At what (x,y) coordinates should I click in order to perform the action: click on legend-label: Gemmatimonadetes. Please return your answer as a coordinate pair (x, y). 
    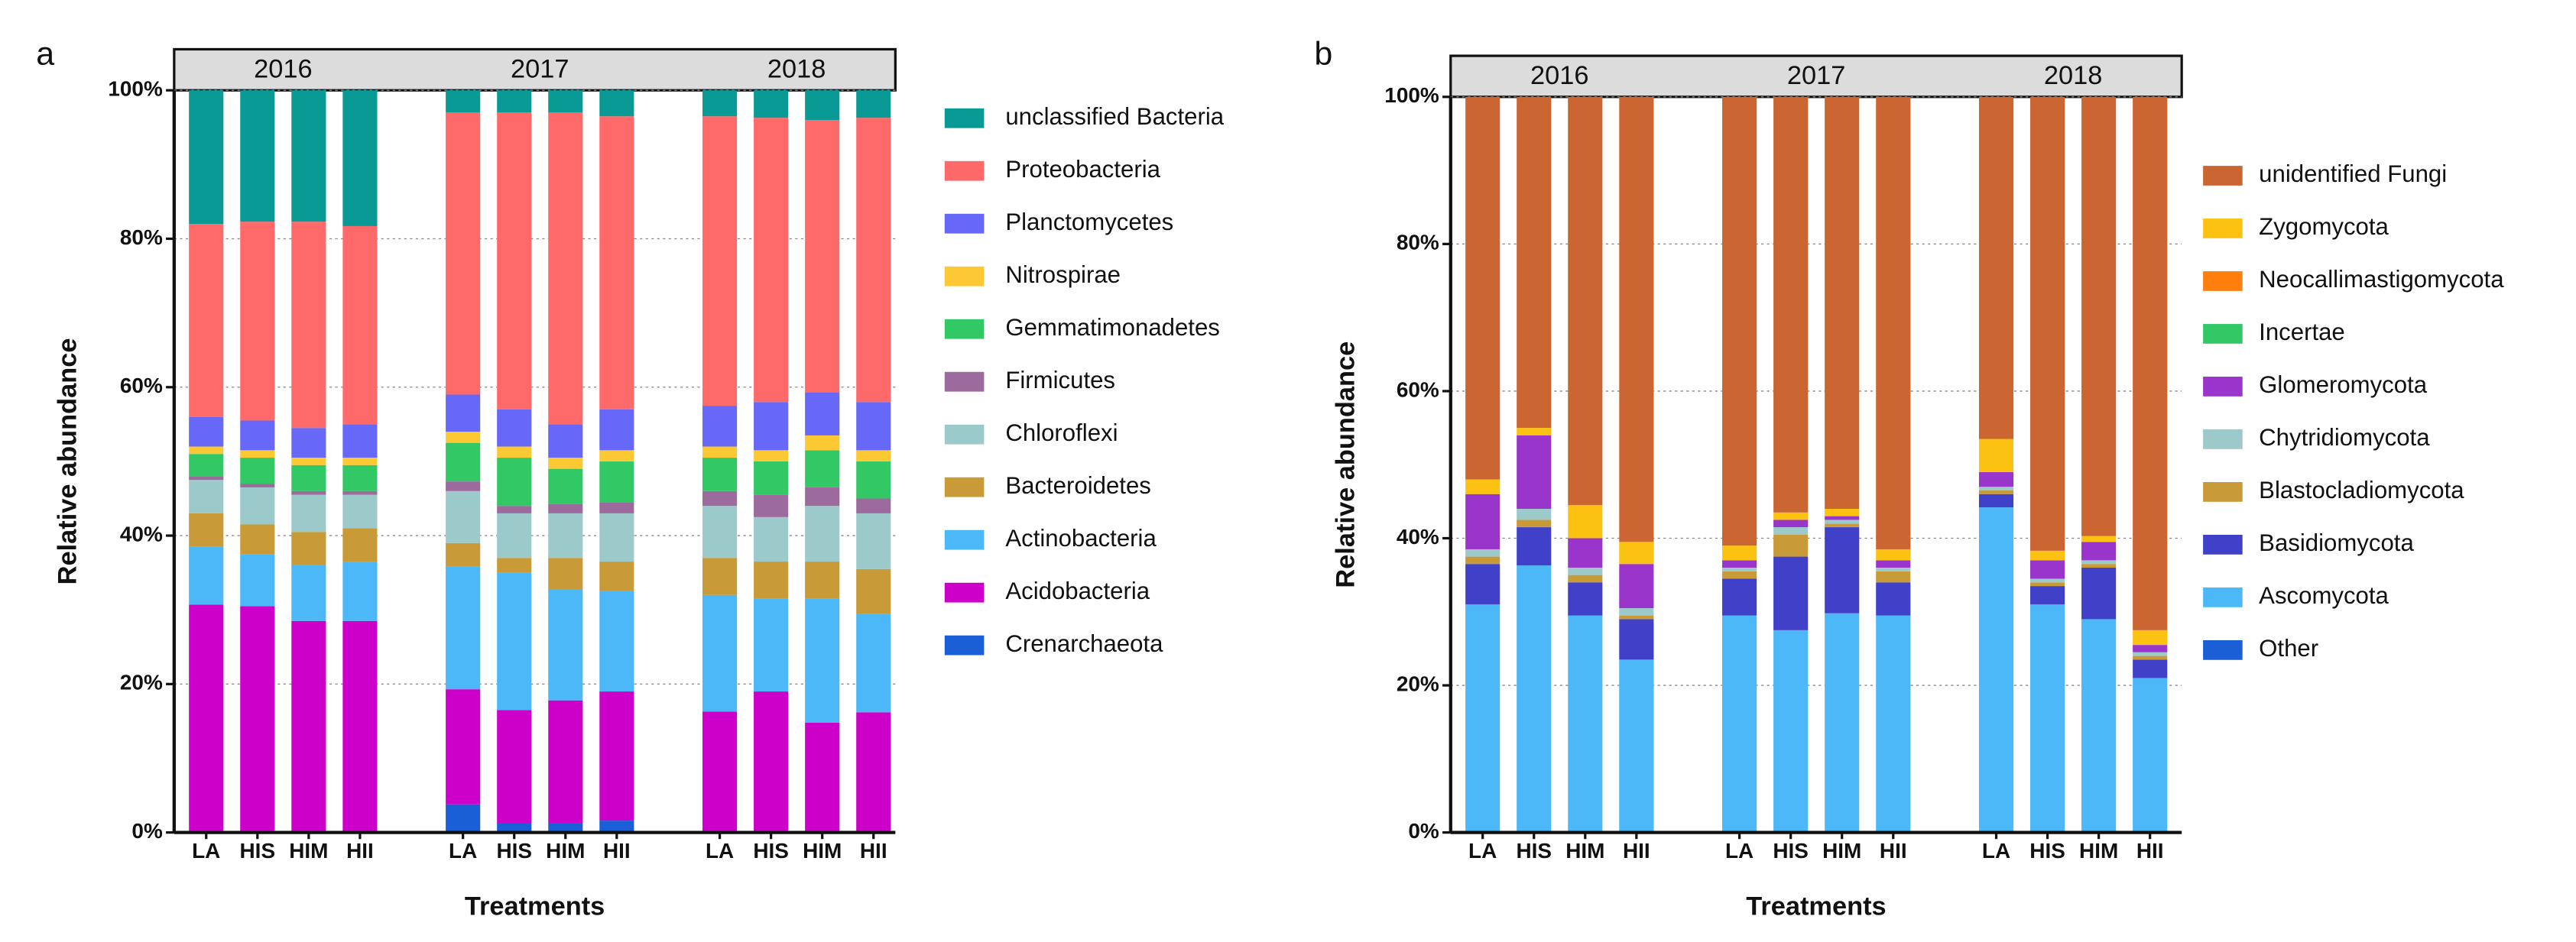
    Looking at the image, I should click on (1112, 327).